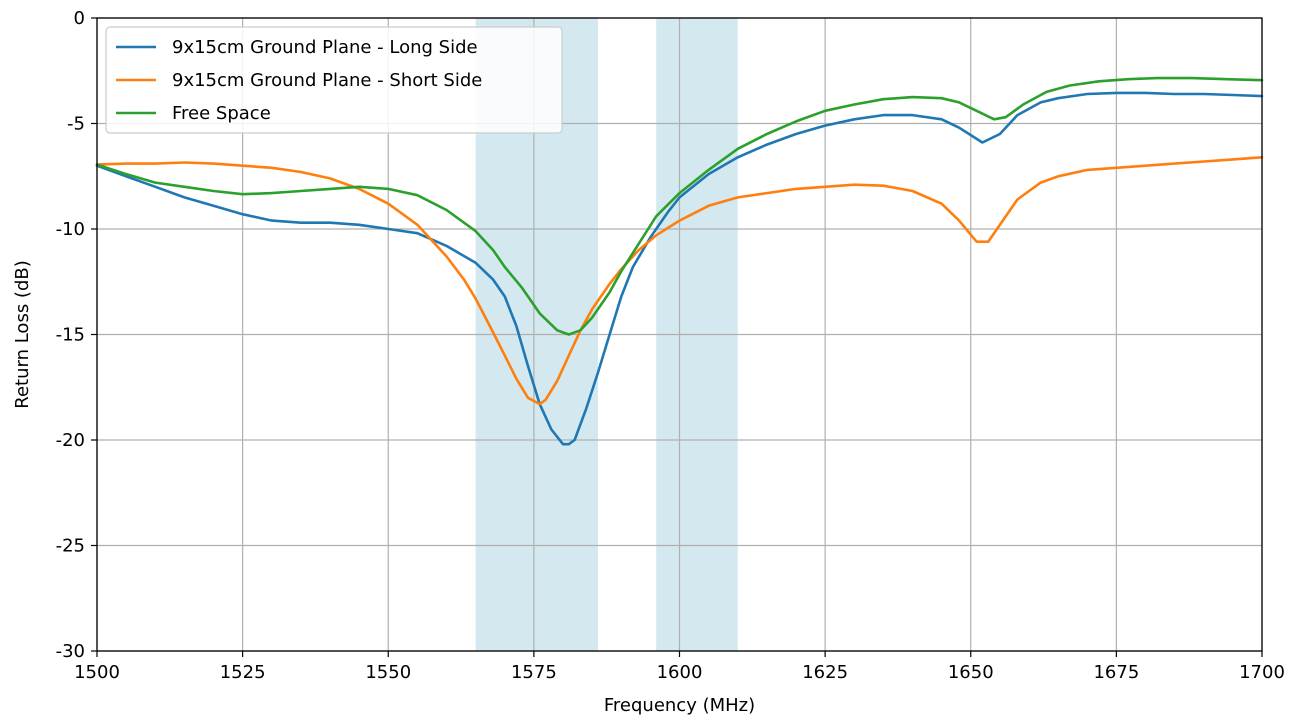  I want to click on legend-label: 9x15cm Ground Plane - Short Side, so click(327, 80).